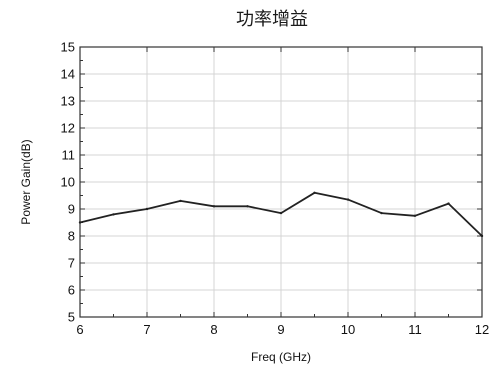 This screenshot has width=499, height=372. What do you see at coordinates (79, 329) in the screenshot?
I see `x-tick-label: 6` at bounding box center [79, 329].